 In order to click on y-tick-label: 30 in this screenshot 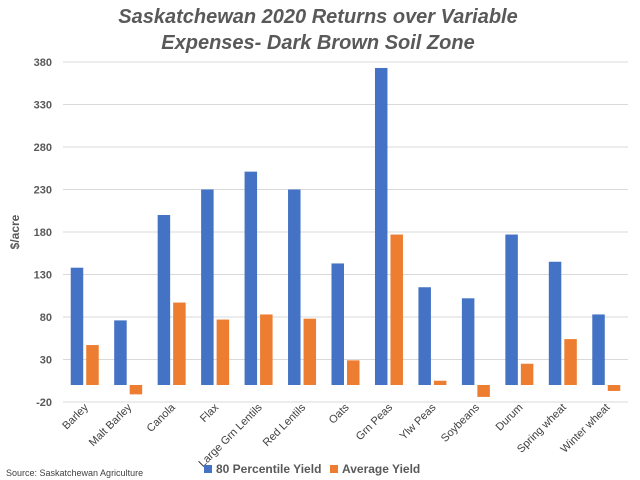, I will do `click(46, 361)`.